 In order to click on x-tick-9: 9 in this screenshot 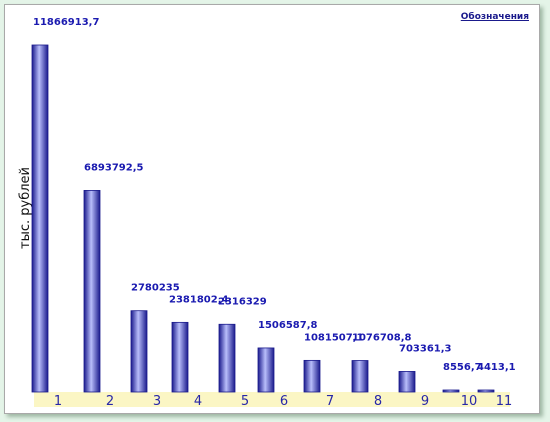, I will do `click(425, 401)`.